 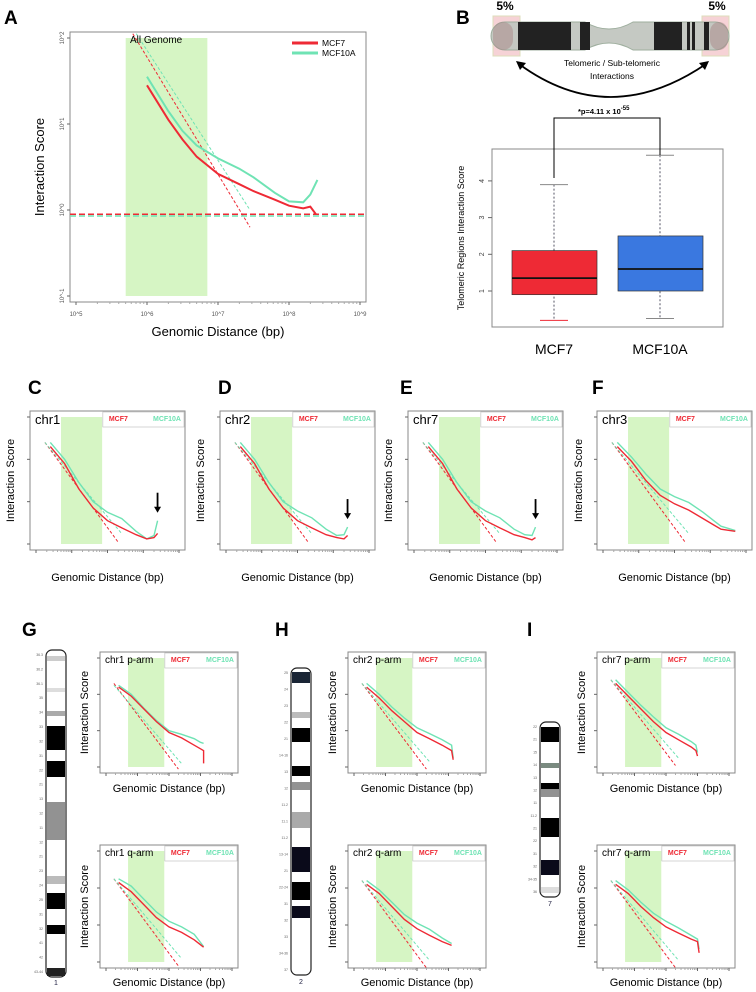 What do you see at coordinates (11, 18) in the screenshot?
I see `panel-label-A: A` at bounding box center [11, 18].